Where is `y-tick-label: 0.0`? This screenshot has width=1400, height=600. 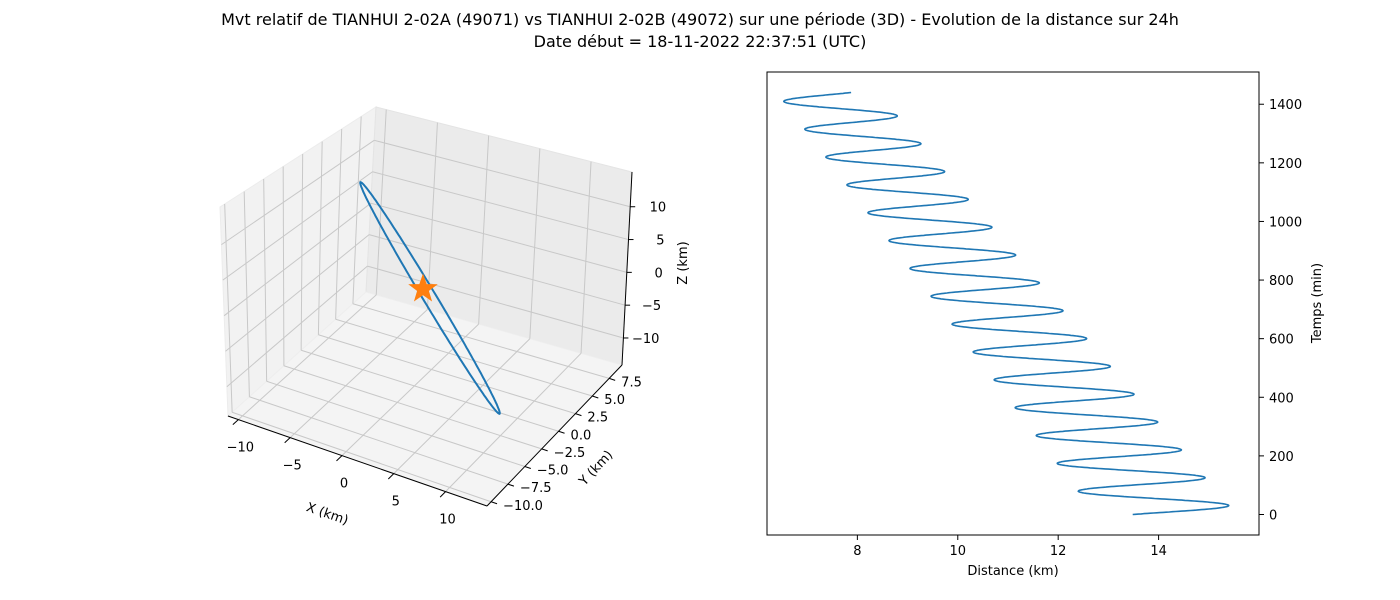 y-tick-label: 0.0 is located at coordinates (581, 435).